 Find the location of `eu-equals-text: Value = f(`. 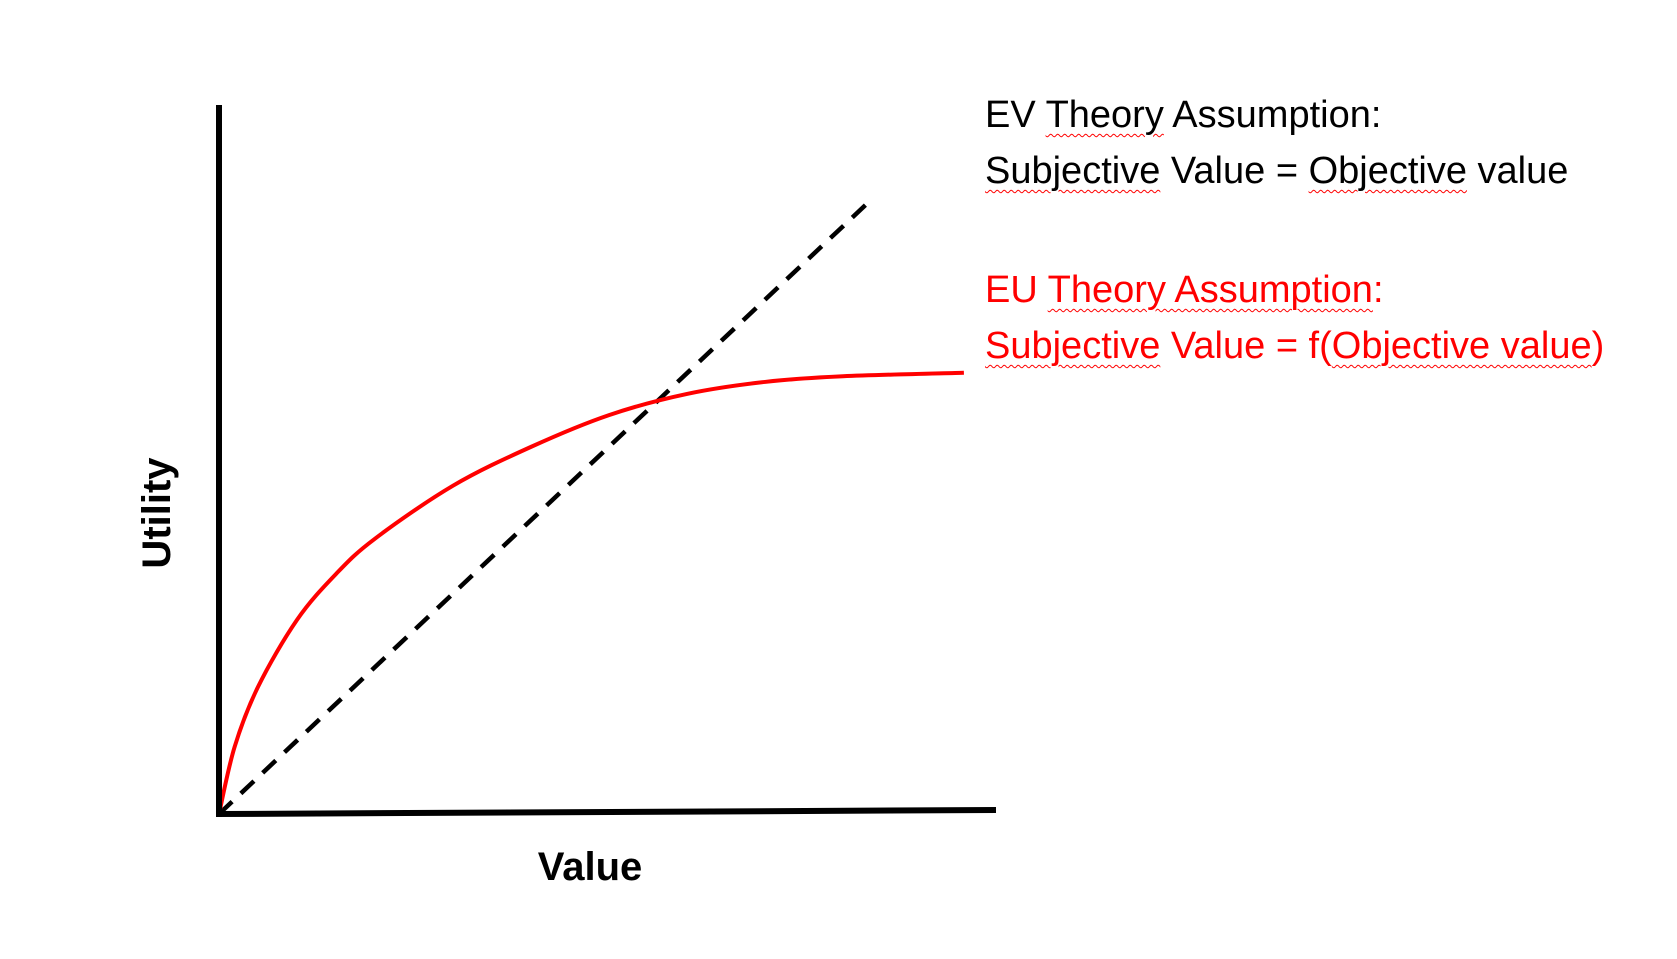

eu-equals-text: Value = f( is located at coordinates (1246, 346).